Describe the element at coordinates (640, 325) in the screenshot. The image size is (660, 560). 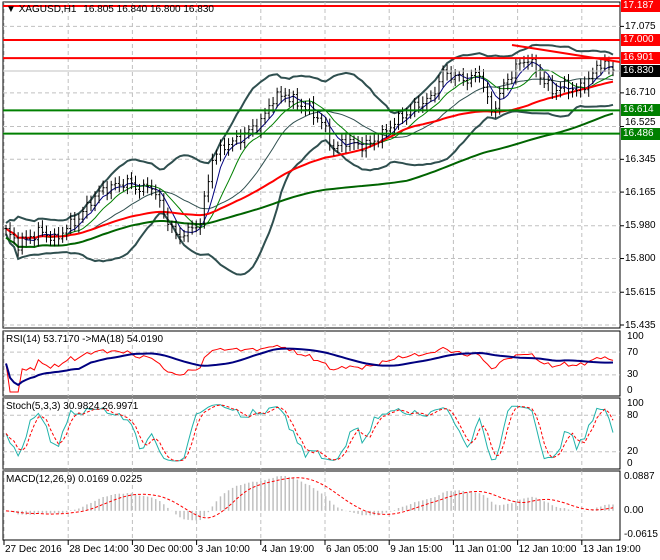
I see `price-tick-label: 15.435` at that location.